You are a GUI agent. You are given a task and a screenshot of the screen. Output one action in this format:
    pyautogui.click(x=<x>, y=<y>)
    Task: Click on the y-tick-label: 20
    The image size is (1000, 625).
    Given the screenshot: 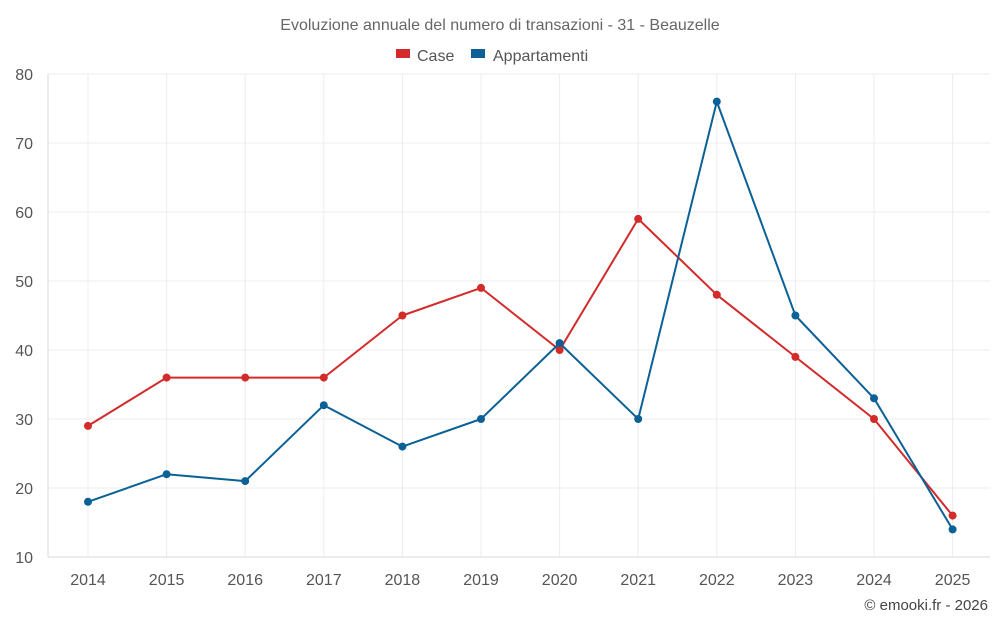 What is the action you would take?
    pyautogui.click(x=24, y=489)
    